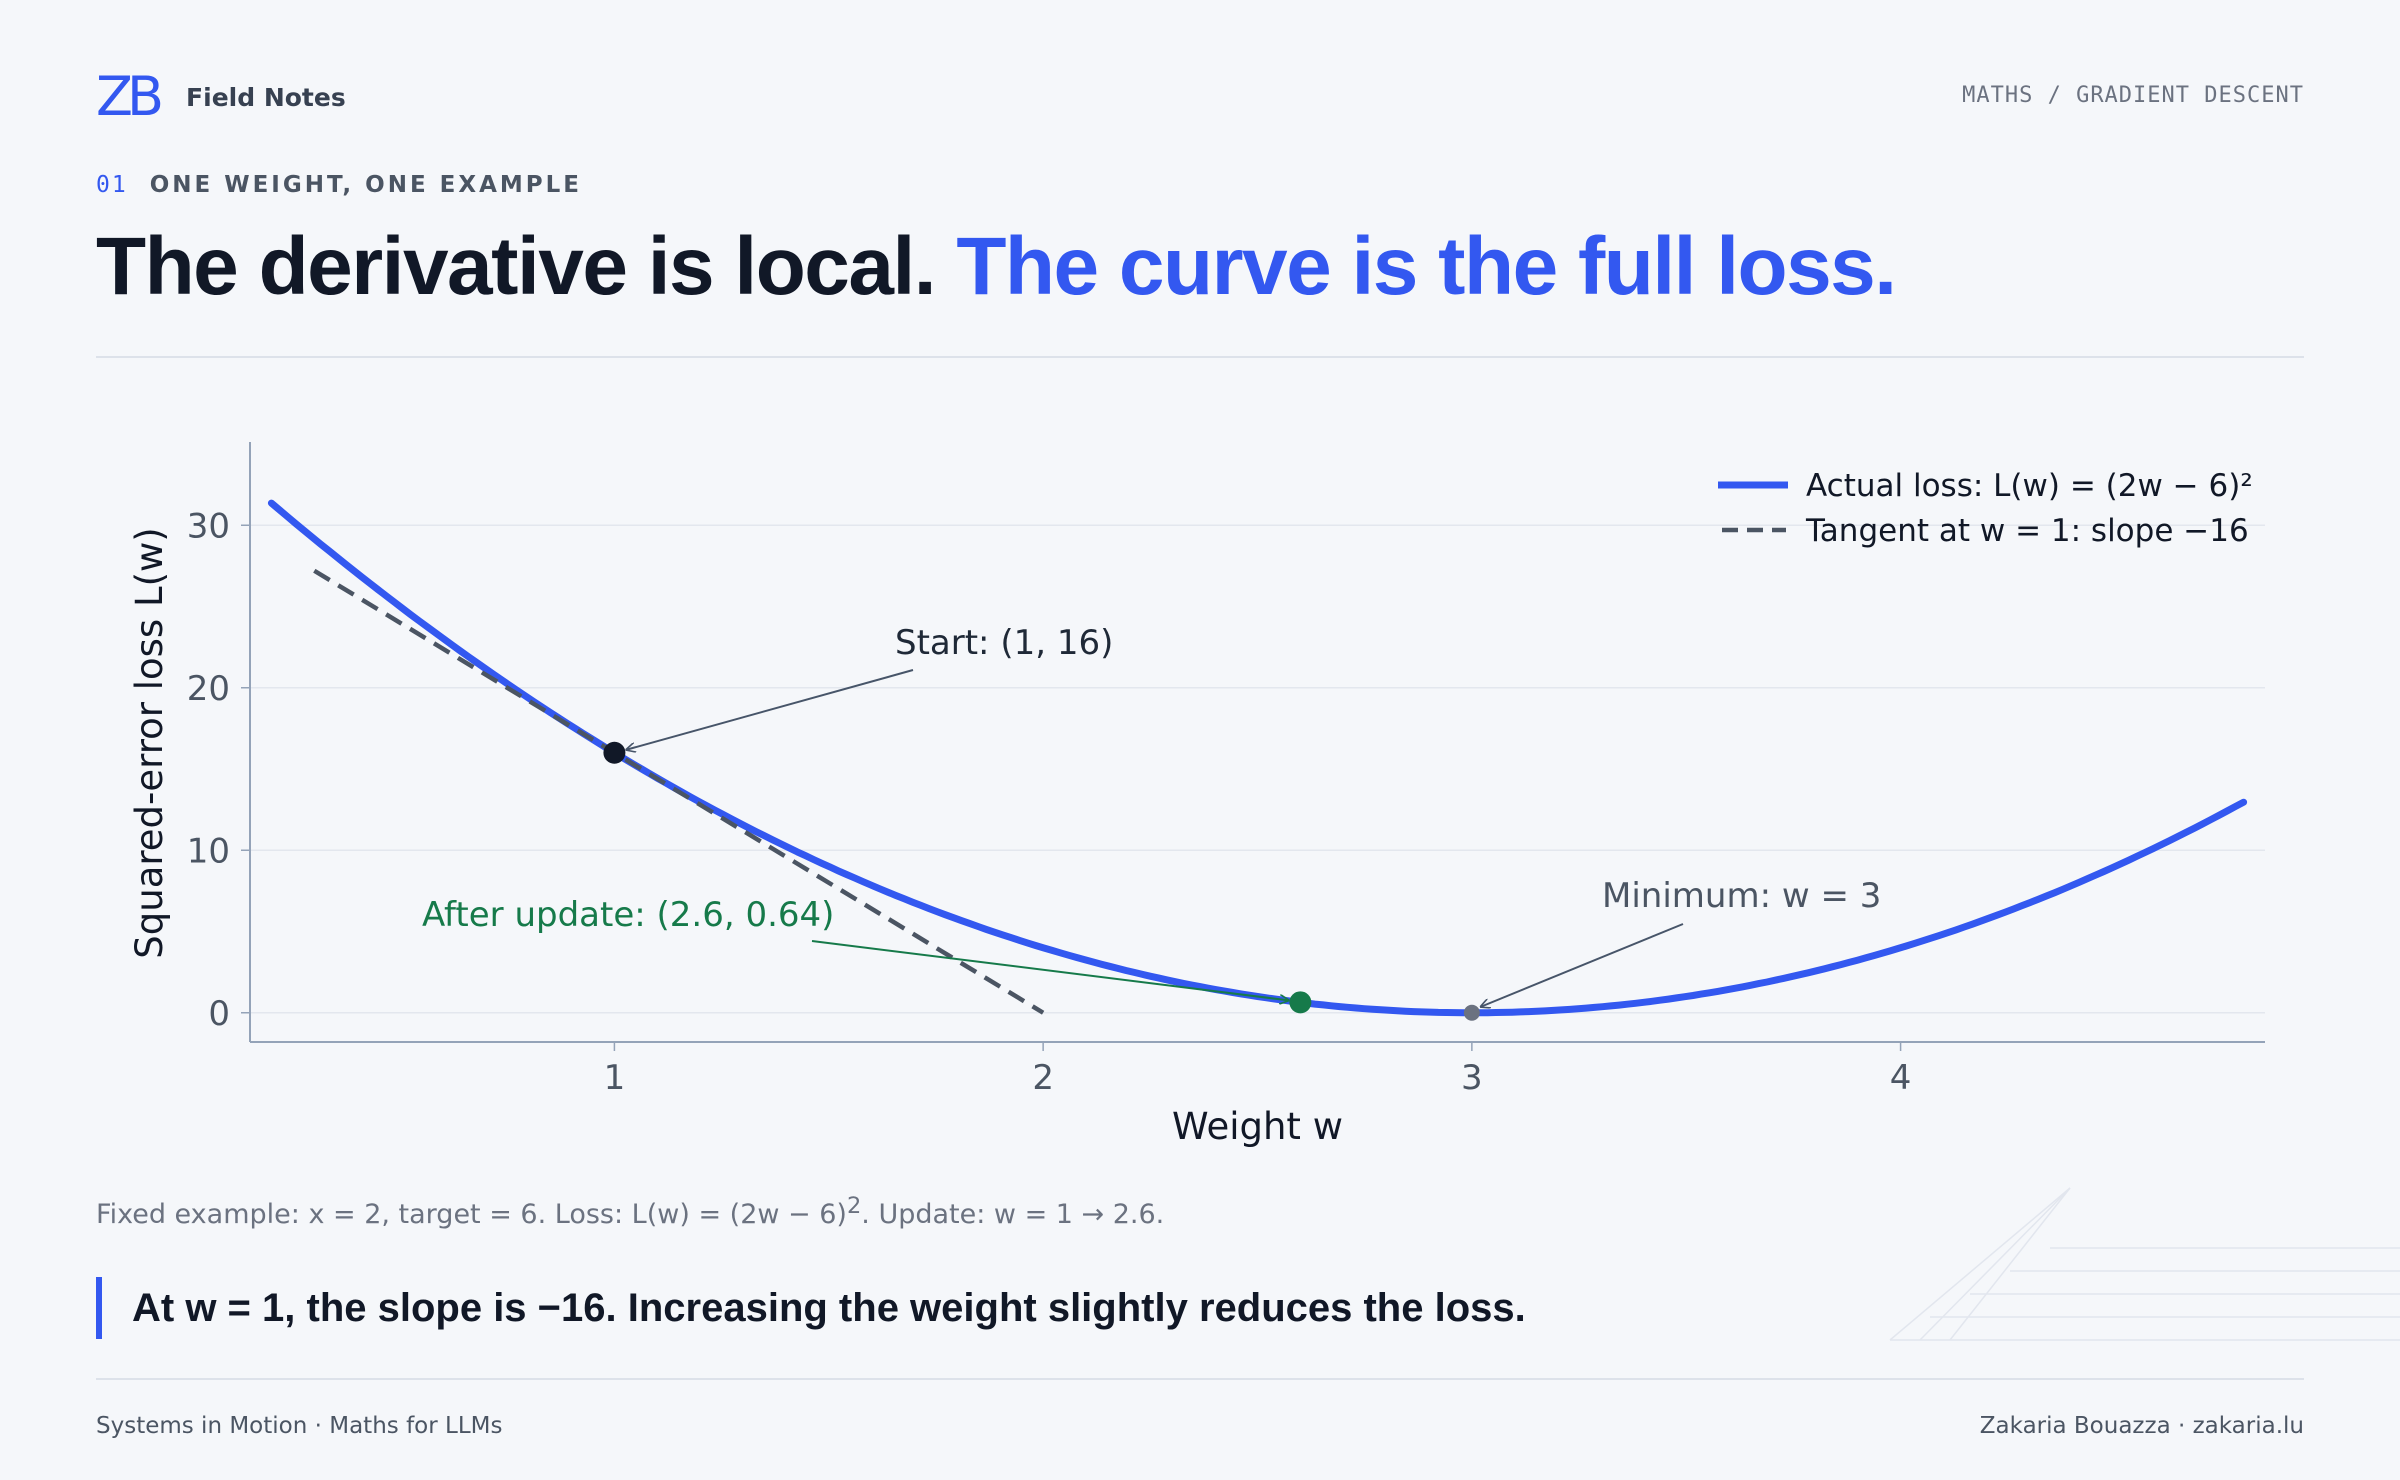  What do you see at coordinates (1013, 1214) in the screenshot?
I see `caption-after: . Update: w = 1 → 2.6.` at bounding box center [1013, 1214].